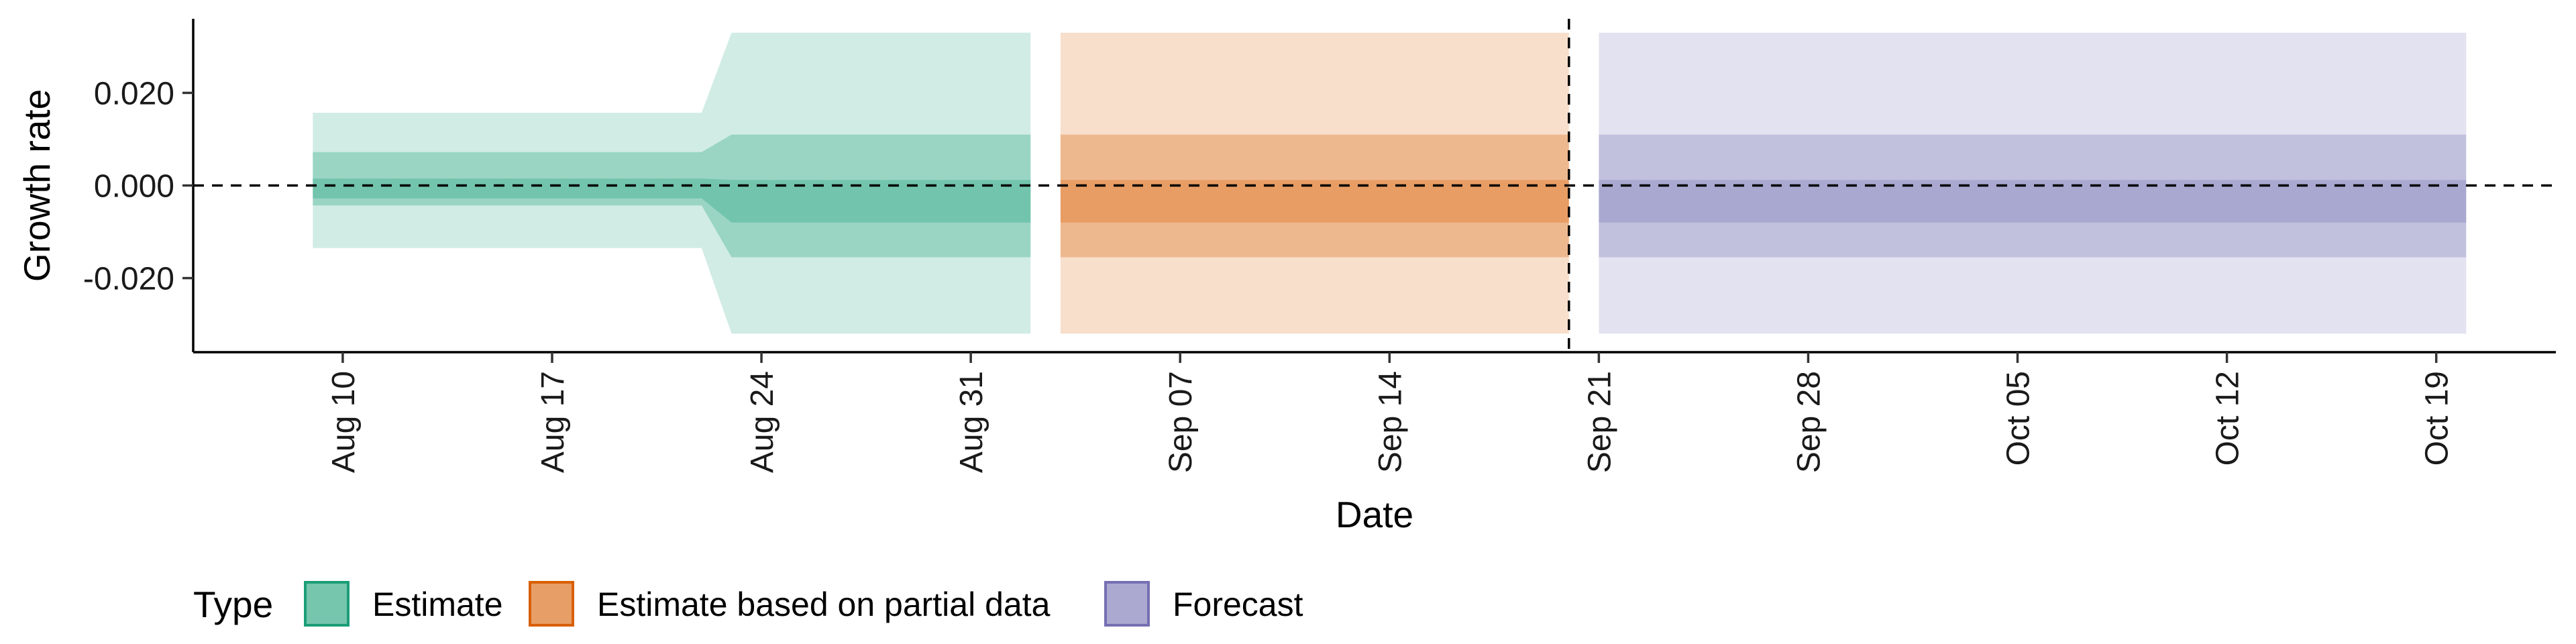 The width and height of the screenshot is (2576, 644). I want to click on estimate-based-on-partial-data-legend-swatch, so click(551, 604).